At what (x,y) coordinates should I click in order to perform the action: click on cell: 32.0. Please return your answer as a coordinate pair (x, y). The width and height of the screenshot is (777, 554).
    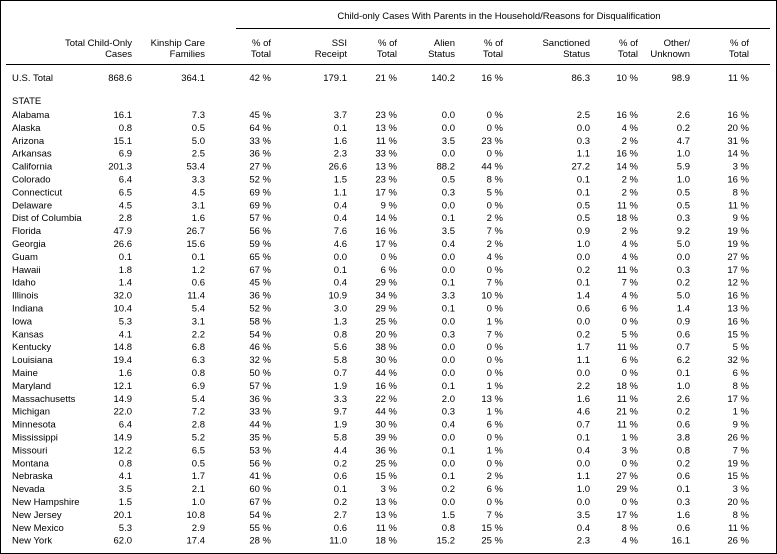
    Looking at the image, I should click on (123, 296).